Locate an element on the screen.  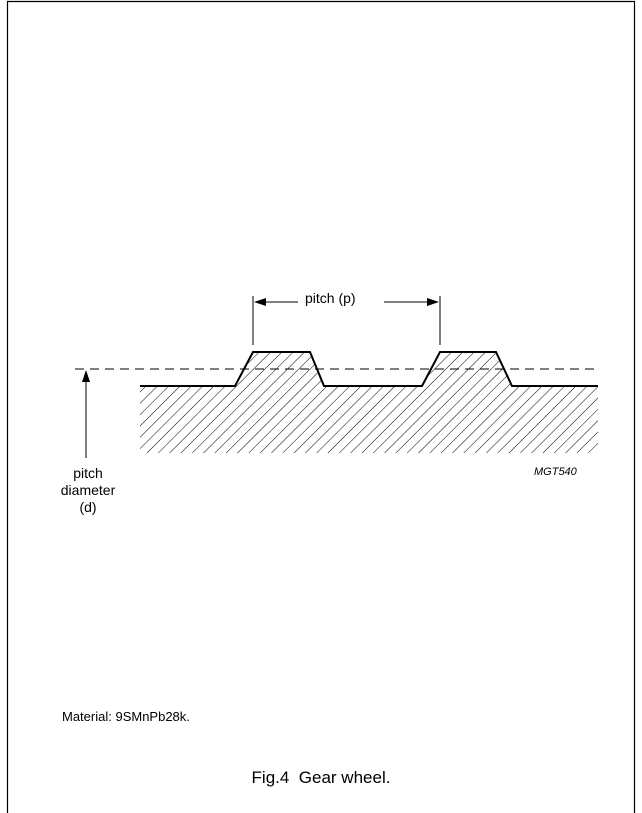
material-note: Material: 9SMnPb28k. is located at coordinates (126, 716).